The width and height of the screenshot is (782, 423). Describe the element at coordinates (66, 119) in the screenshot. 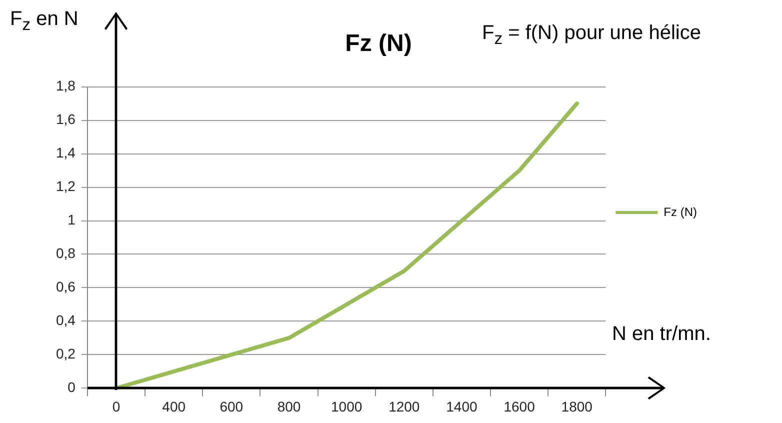

I see `y-tick-label: 1,6` at that location.